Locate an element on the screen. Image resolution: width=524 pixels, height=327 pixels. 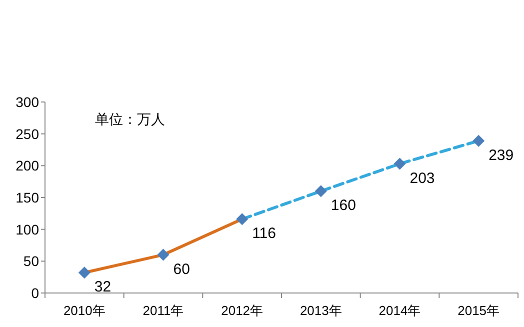
data-label: 239 is located at coordinates (501, 155).